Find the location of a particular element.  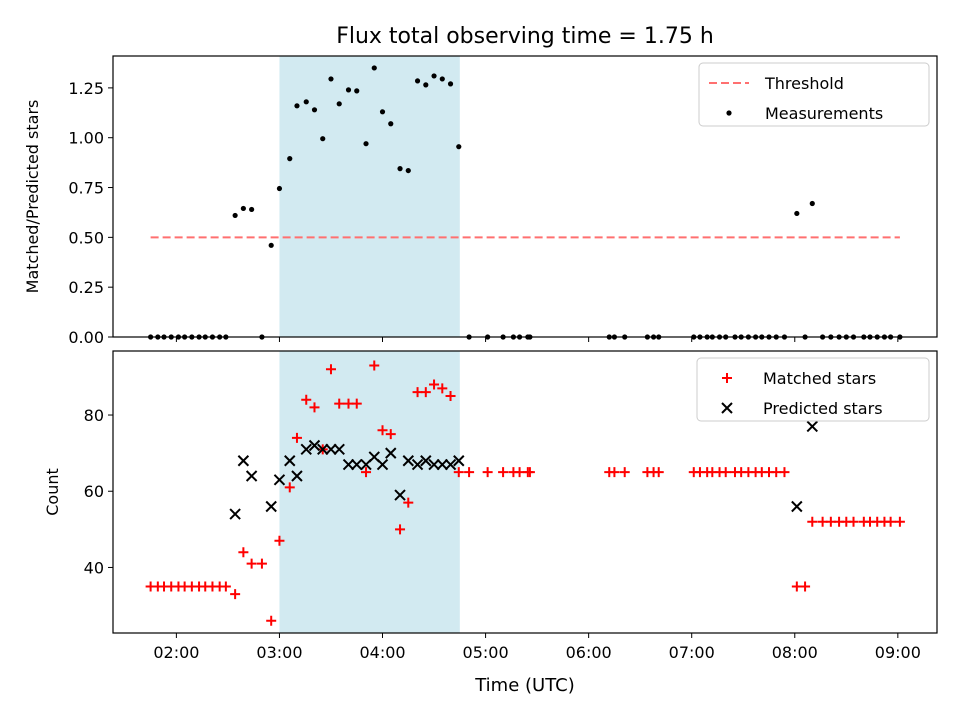

legend-label: Predicted stars is located at coordinates (823, 408).